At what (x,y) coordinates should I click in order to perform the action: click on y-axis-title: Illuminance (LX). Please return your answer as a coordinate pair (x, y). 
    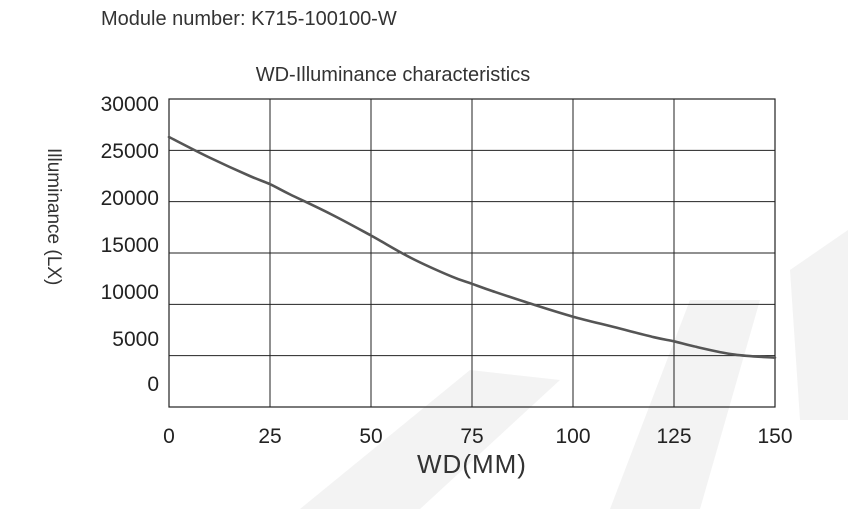
    Looking at the image, I should click on (53, 217).